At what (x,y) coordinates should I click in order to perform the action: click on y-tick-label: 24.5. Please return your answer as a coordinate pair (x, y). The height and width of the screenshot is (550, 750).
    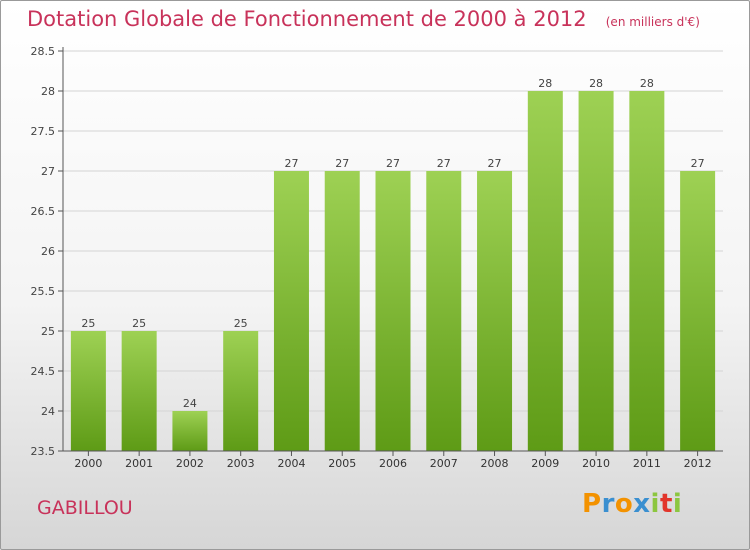
    Looking at the image, I should click on (43, 371).